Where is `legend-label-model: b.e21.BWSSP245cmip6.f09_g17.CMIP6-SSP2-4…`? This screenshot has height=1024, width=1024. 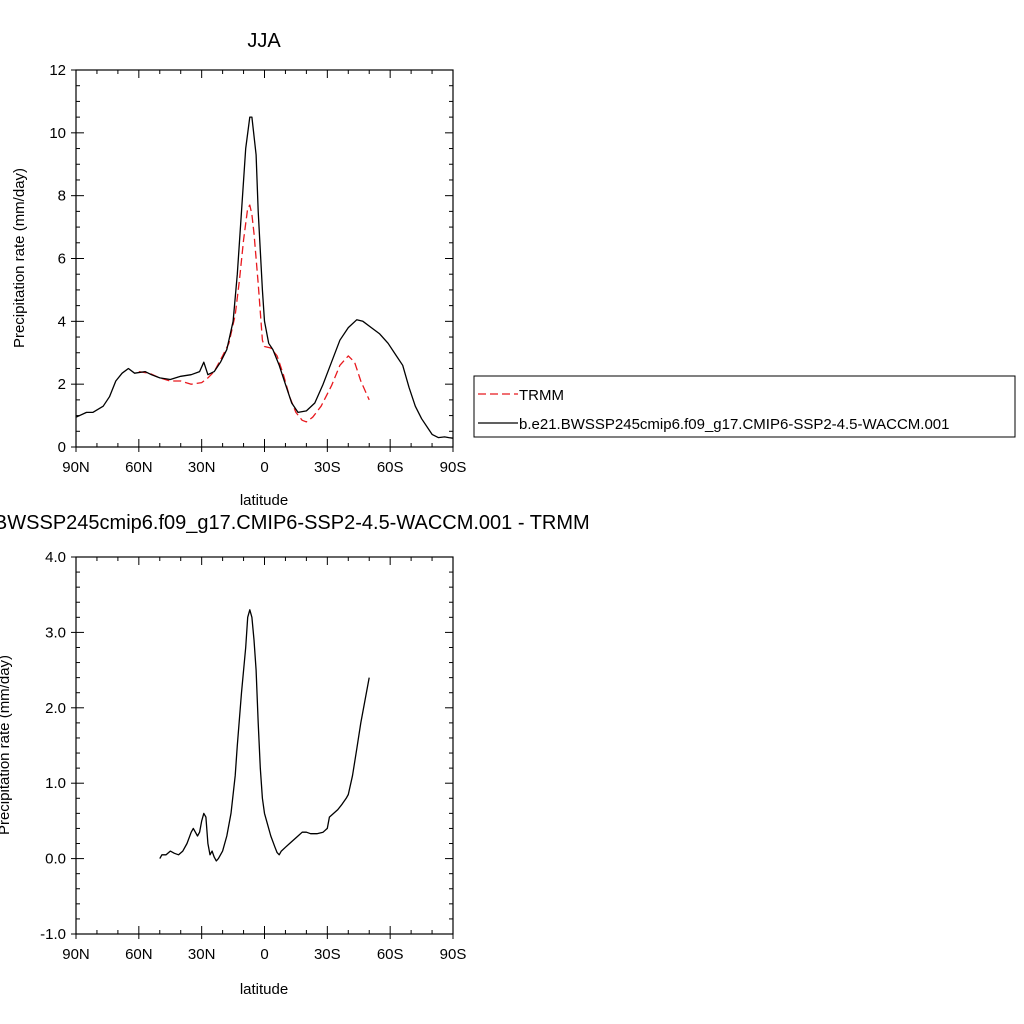
legend-label-model: b.e21.BWSSP245cmip6.f09_g17.CMIP6-SSP2-4… is located at coordinates (734, 424).